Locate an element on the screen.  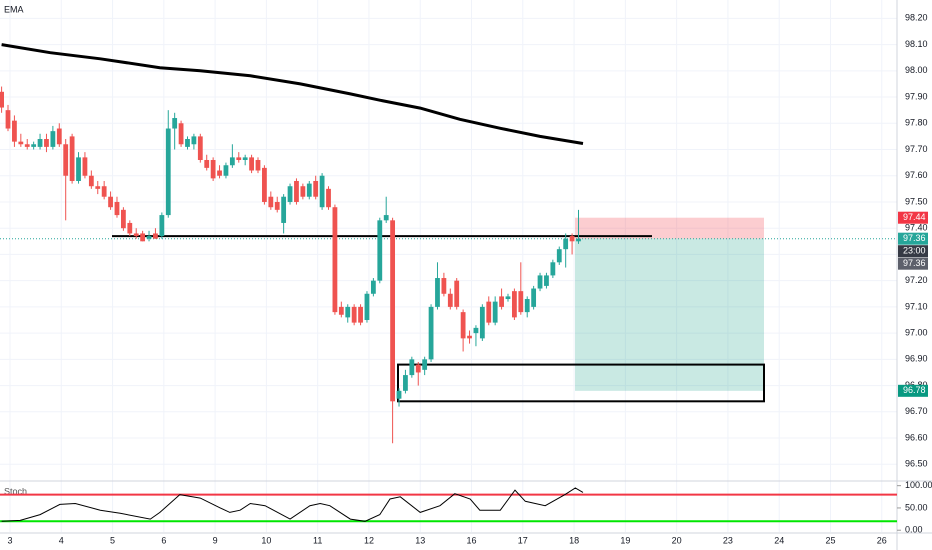
indicator-label: EMA is located at coordinates (14, 9).